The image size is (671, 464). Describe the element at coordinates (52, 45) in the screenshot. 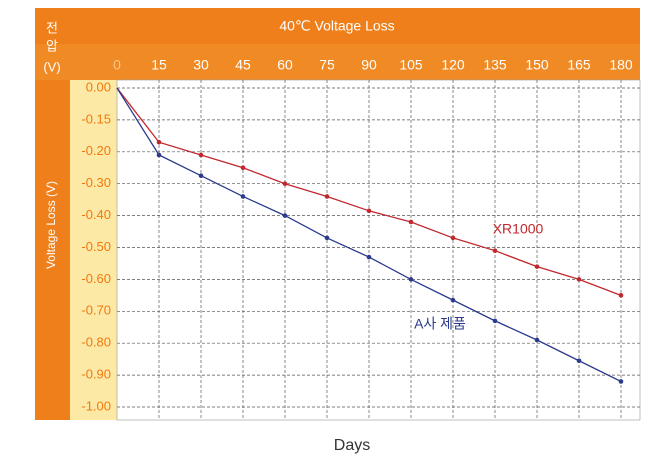

I see `y-label-short-1: 압` at that location.